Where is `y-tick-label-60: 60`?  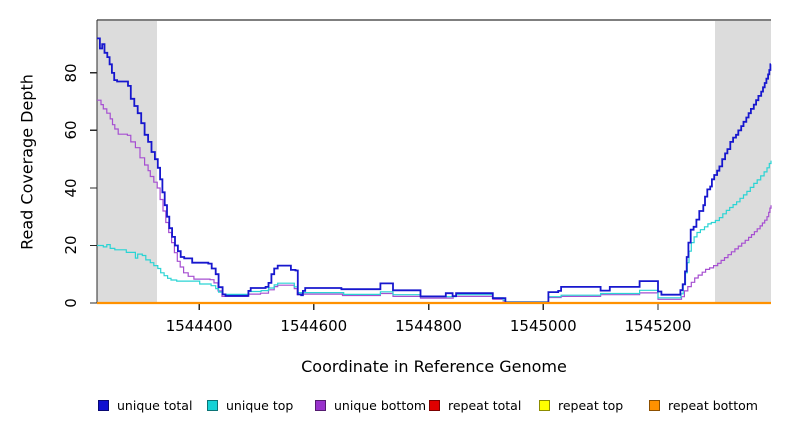 y-tick-label-60: 60 is located at coordinates (71, 130).